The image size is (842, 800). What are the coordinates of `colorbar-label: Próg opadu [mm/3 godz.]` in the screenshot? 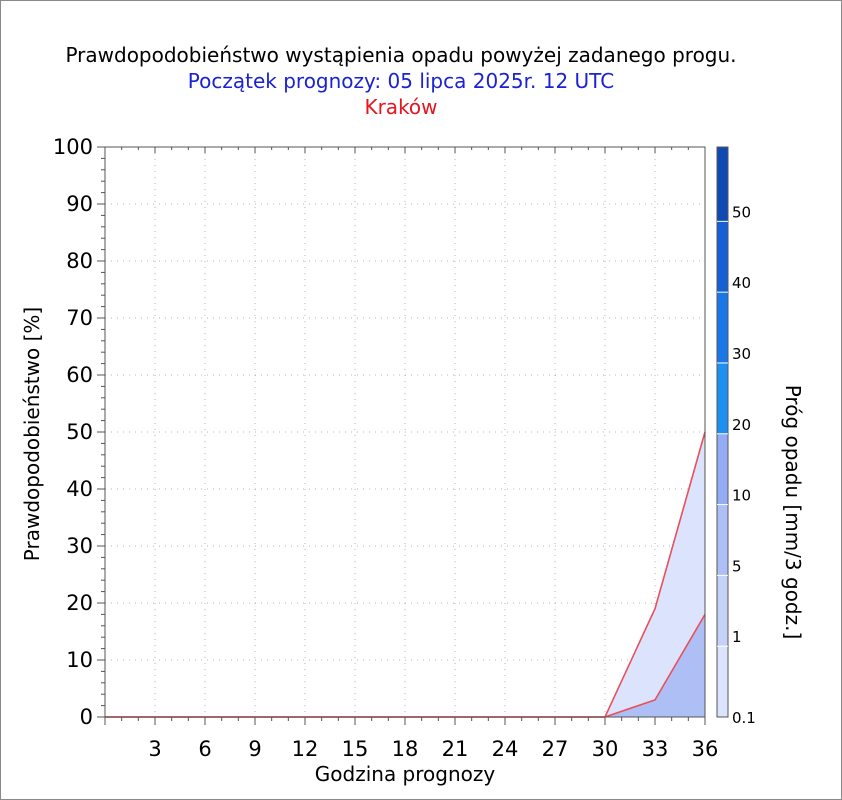 It's located at (793, 512).